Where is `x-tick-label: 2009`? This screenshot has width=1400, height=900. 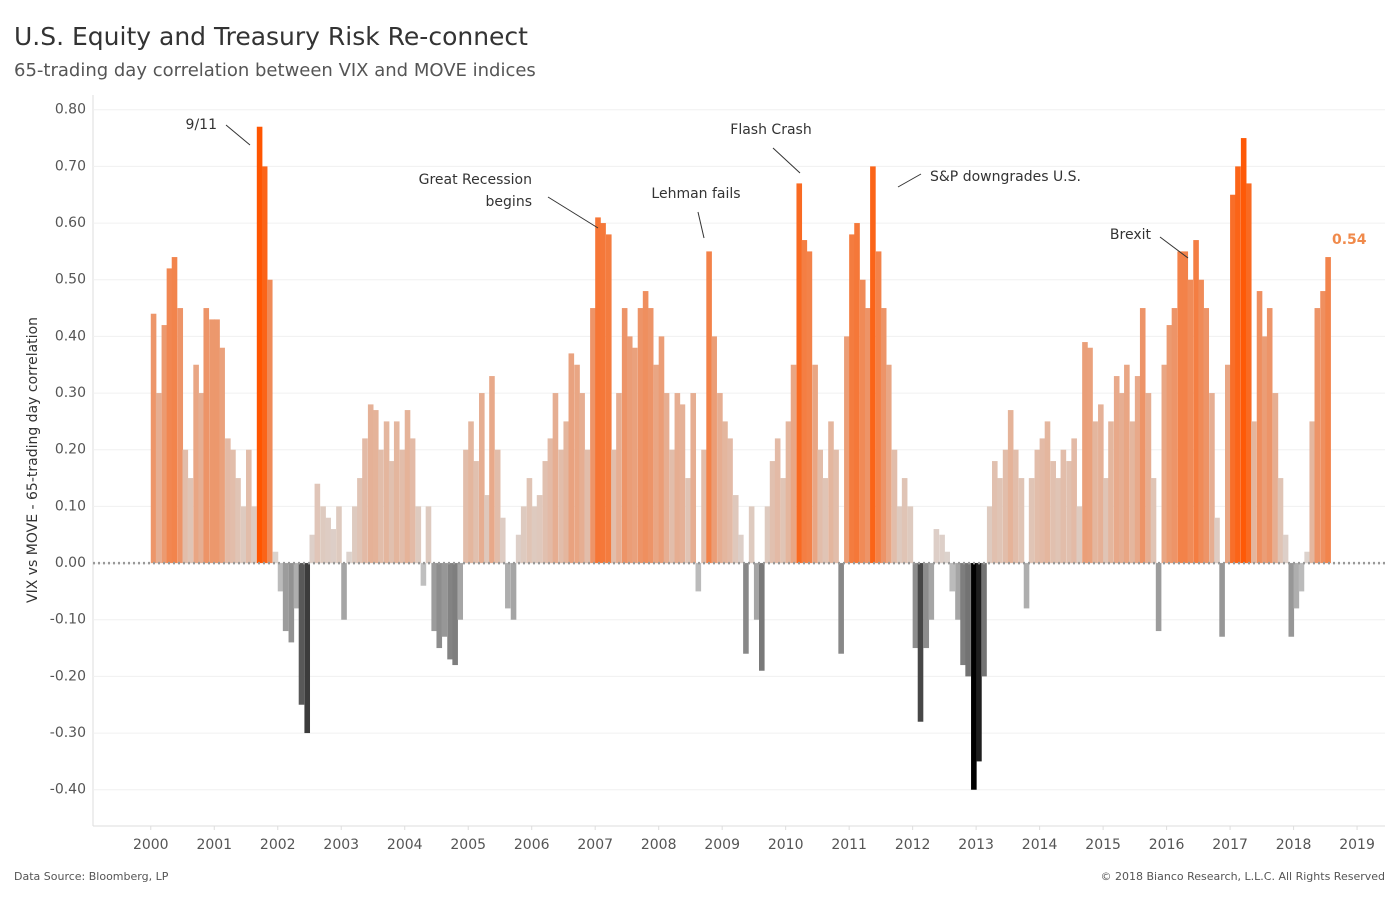 x-tick-label: 2009 is located at coordinates (722, 845).